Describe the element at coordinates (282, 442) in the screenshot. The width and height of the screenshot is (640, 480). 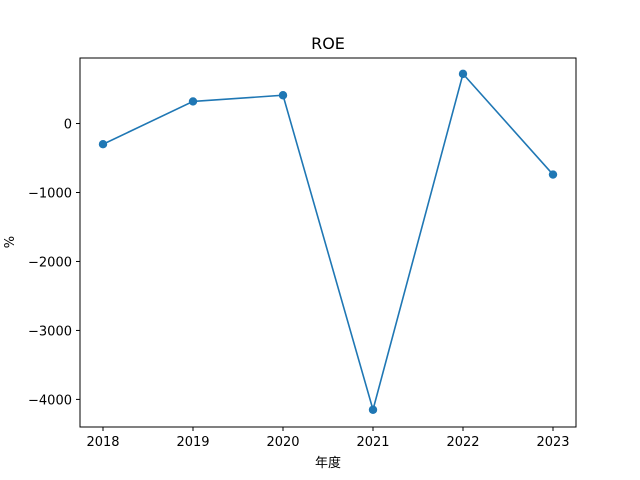
I see `x-tick-label: 2020` at that location.